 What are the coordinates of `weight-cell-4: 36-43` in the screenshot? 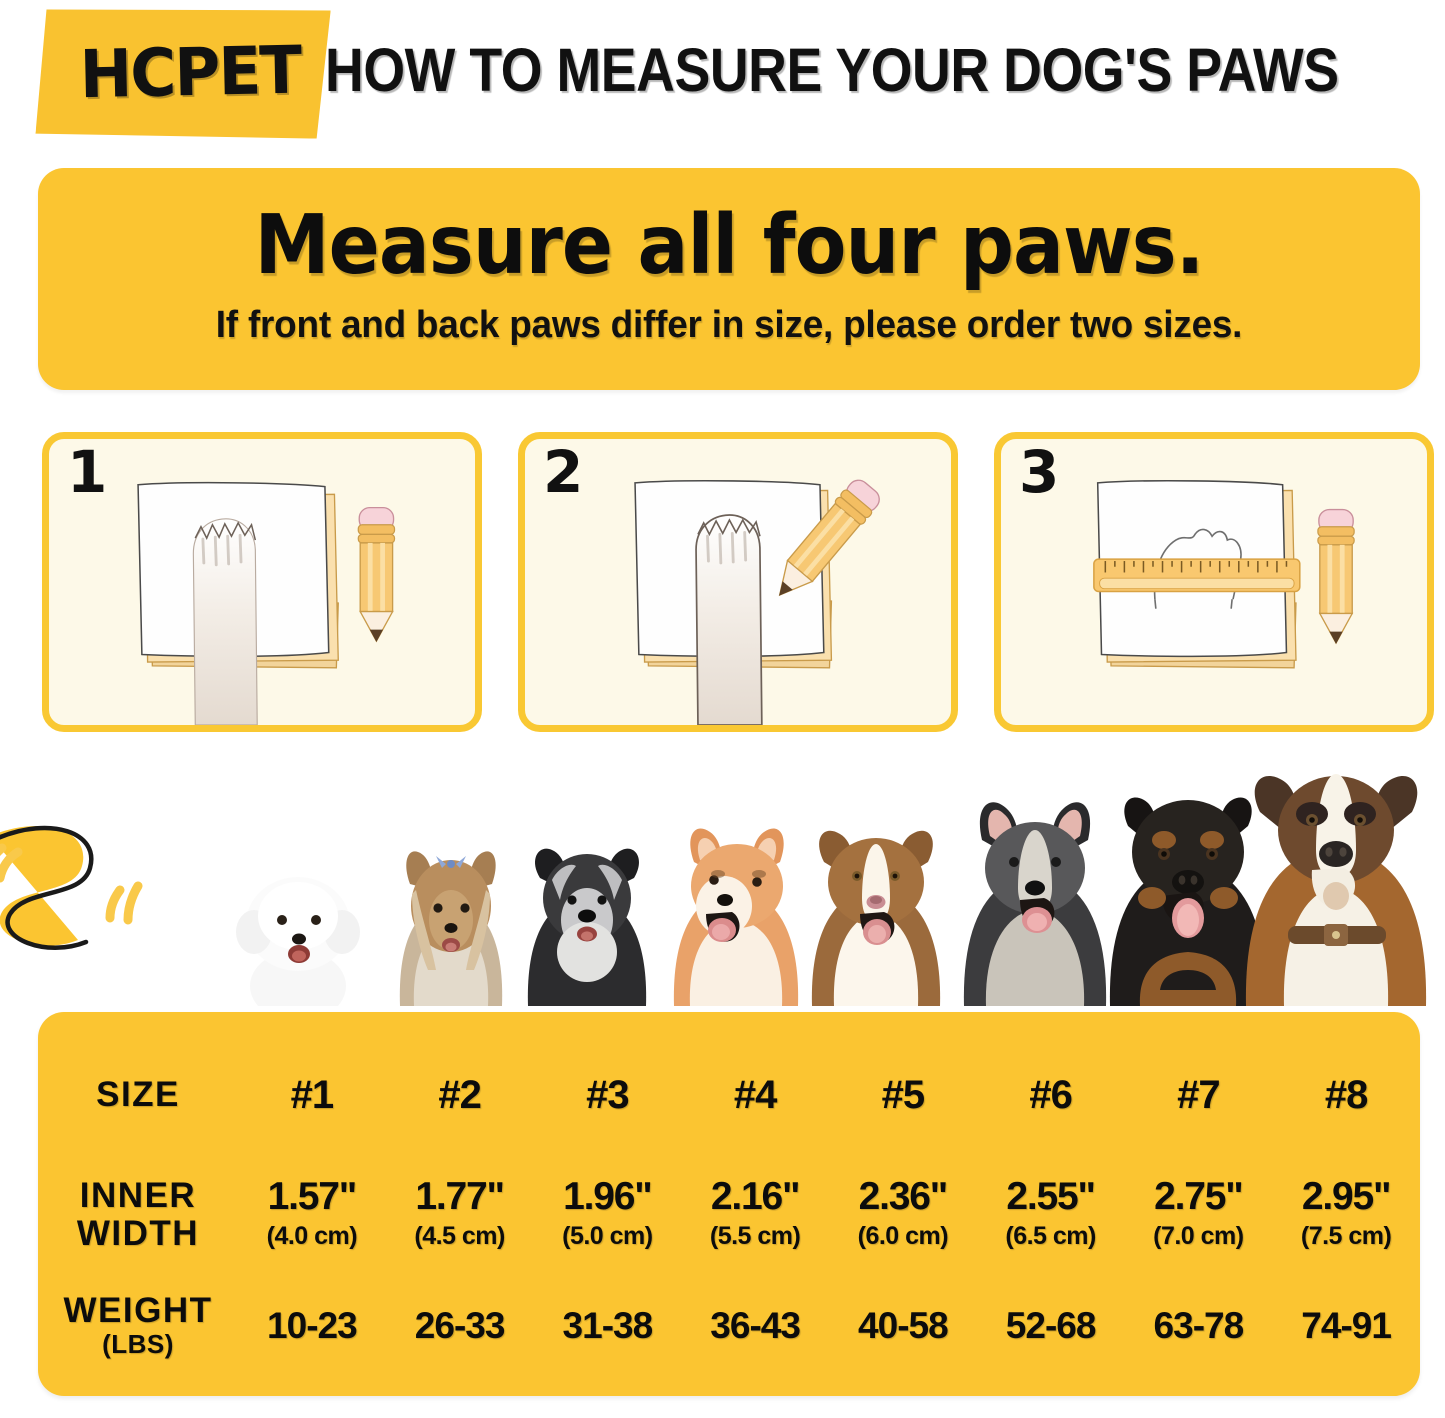 It's located at (755, 1325).